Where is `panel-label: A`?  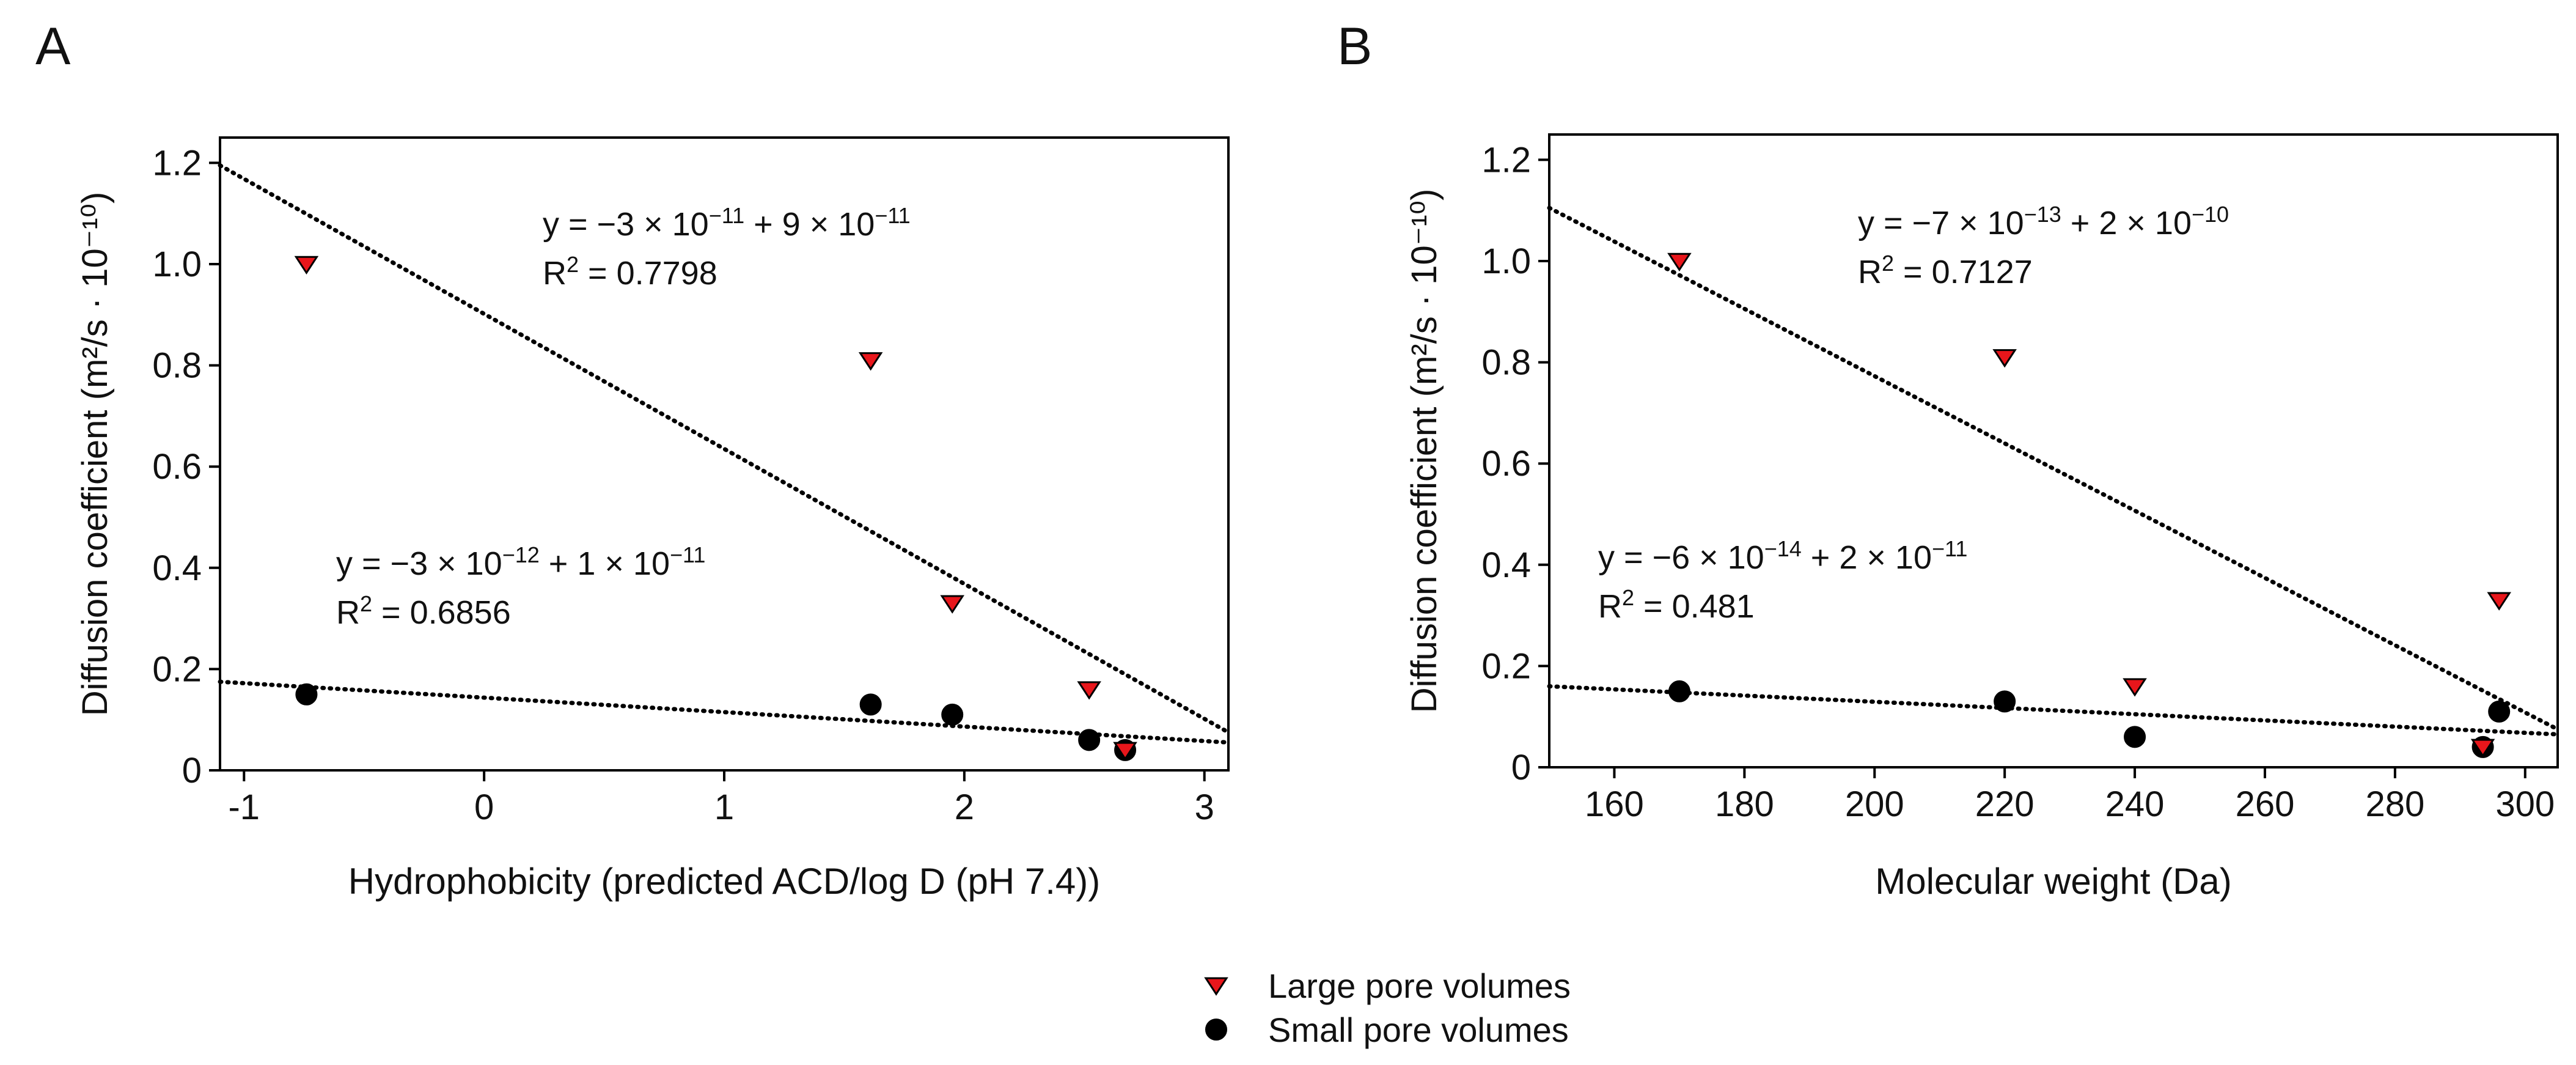 panel-label: A is located at coordinates (53, 46).